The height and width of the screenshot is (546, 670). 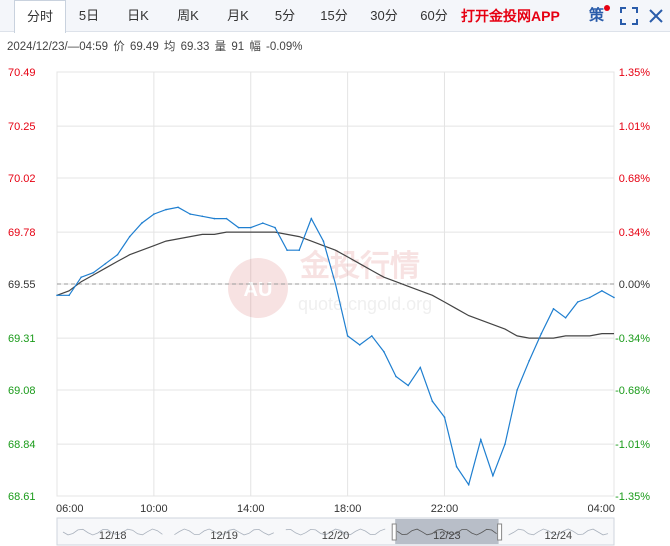 I want to click on watermark: AU 金投行情 quote.cngold.org, so click(x=330, y=283).